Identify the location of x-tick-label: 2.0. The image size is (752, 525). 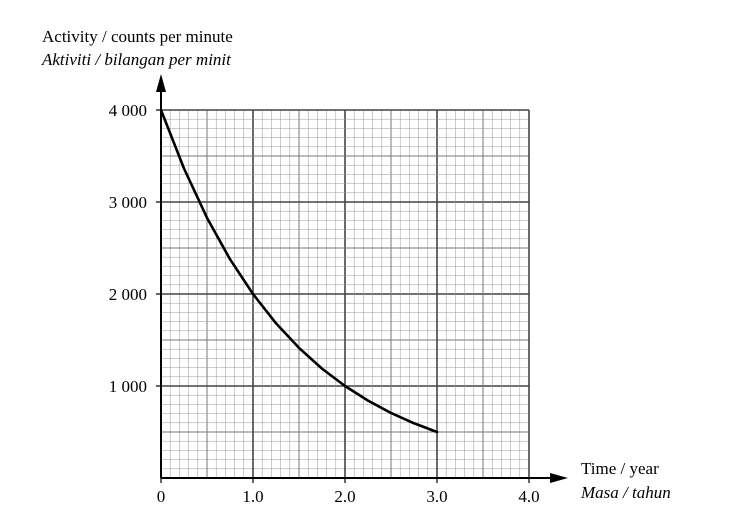
(344, 496).